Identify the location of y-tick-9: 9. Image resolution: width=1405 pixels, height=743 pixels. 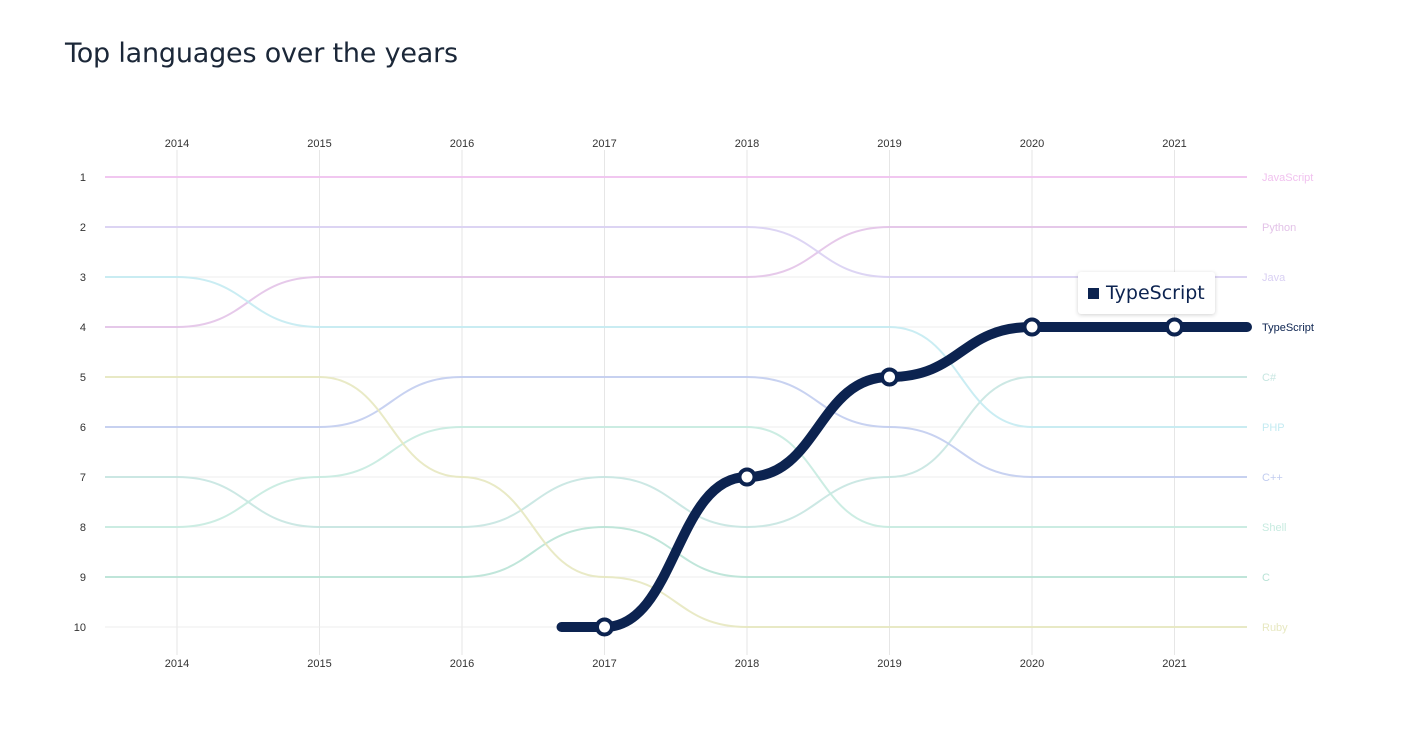
(83, 578).